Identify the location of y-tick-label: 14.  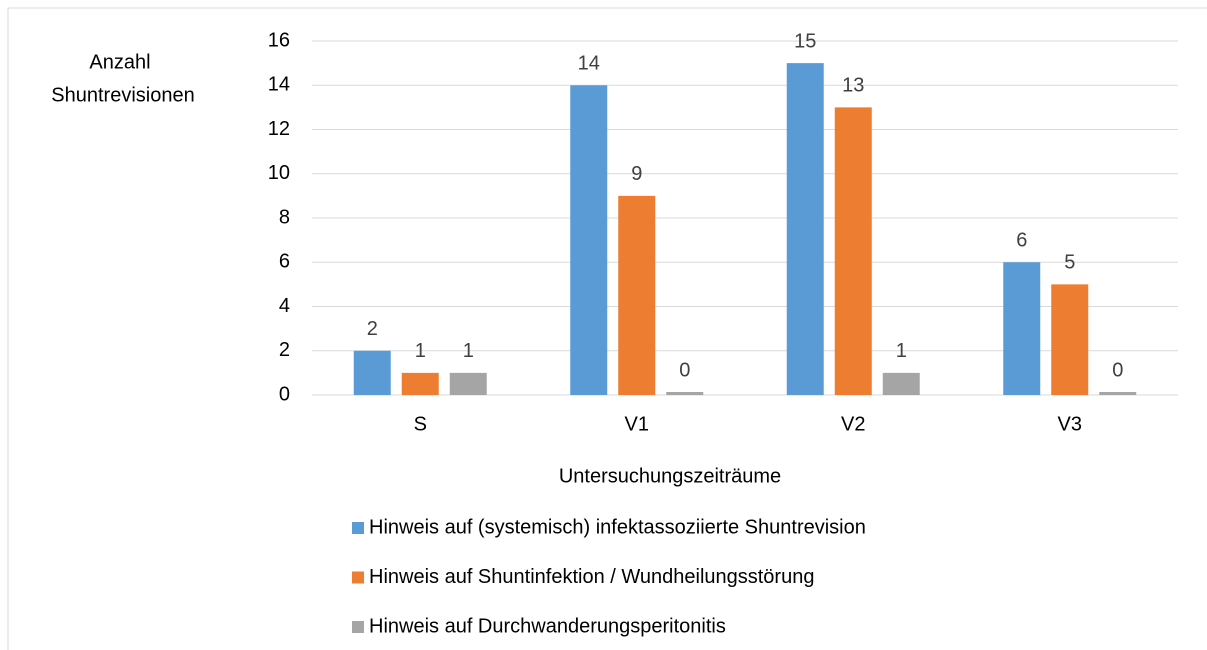
(279, 85).